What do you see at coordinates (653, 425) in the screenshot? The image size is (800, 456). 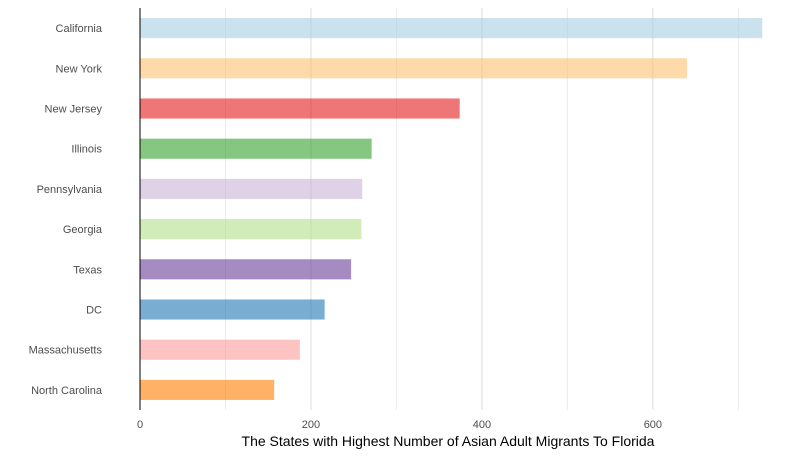 I see `x-tick-label: 600` at bounding box center [653, 425].